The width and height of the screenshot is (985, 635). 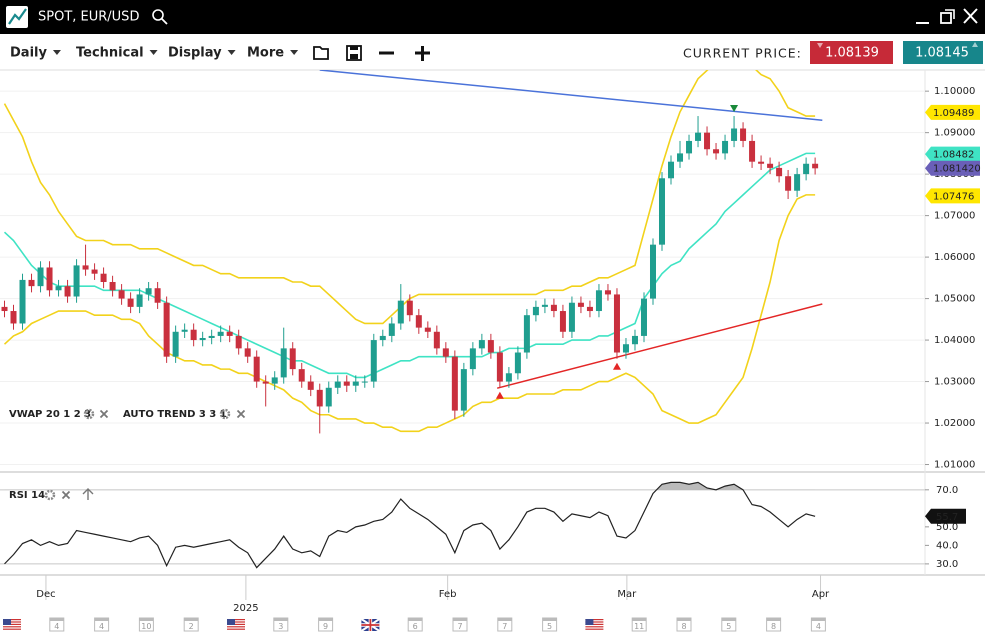 I want to click on event-icon: 3, so click(x=281, y=624).